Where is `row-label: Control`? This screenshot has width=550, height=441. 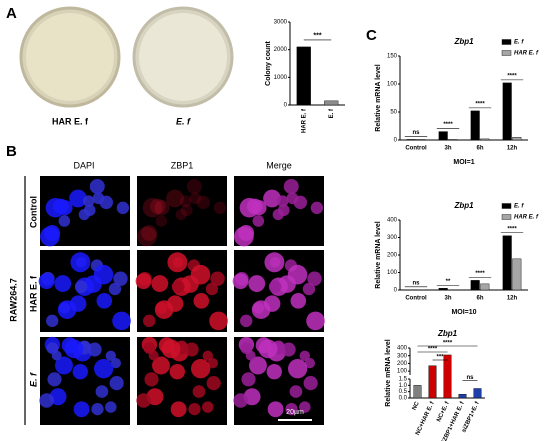
row-label: Control is located at coordinates (33, 212).